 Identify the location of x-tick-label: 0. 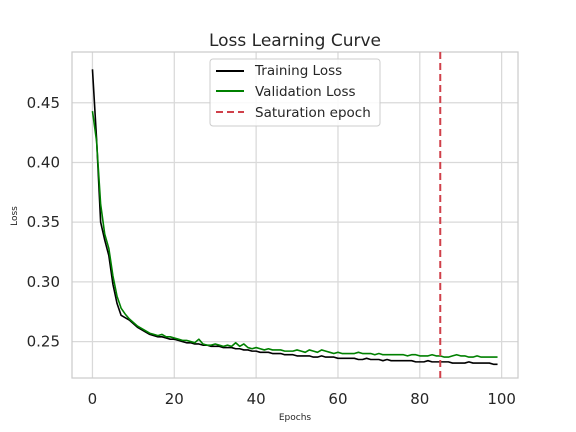
(93, 399).